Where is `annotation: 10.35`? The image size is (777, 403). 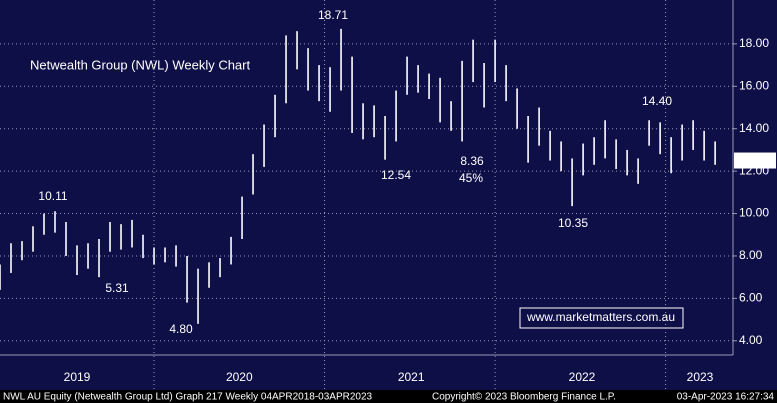
annotation: 10.35 is located at coordinates (573, 223).